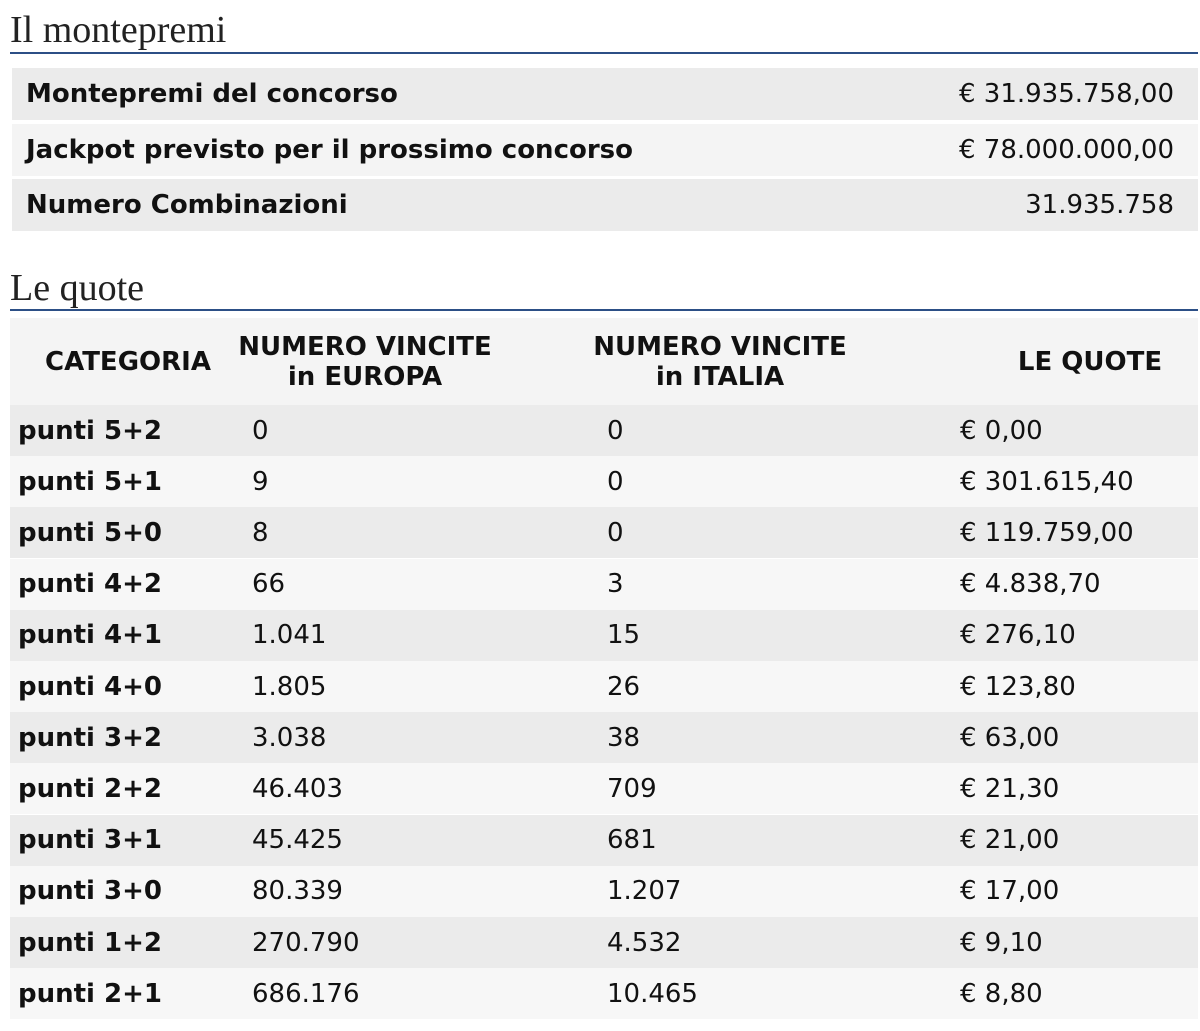 The width and height of the screenshot is (1200, 1031). I want to click on cell-value: 3, so click(615, 584).